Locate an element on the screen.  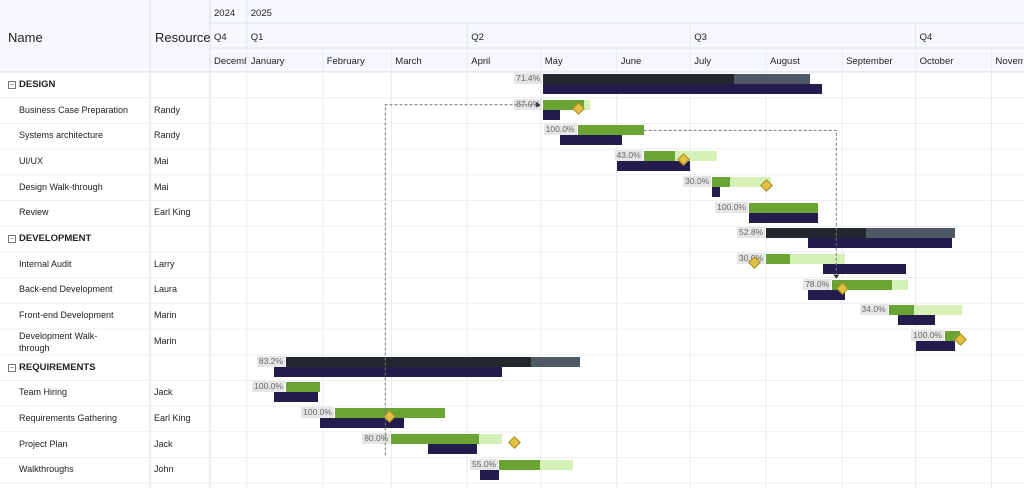
progress-label: 52.8% is located at coordinates (751, 233).